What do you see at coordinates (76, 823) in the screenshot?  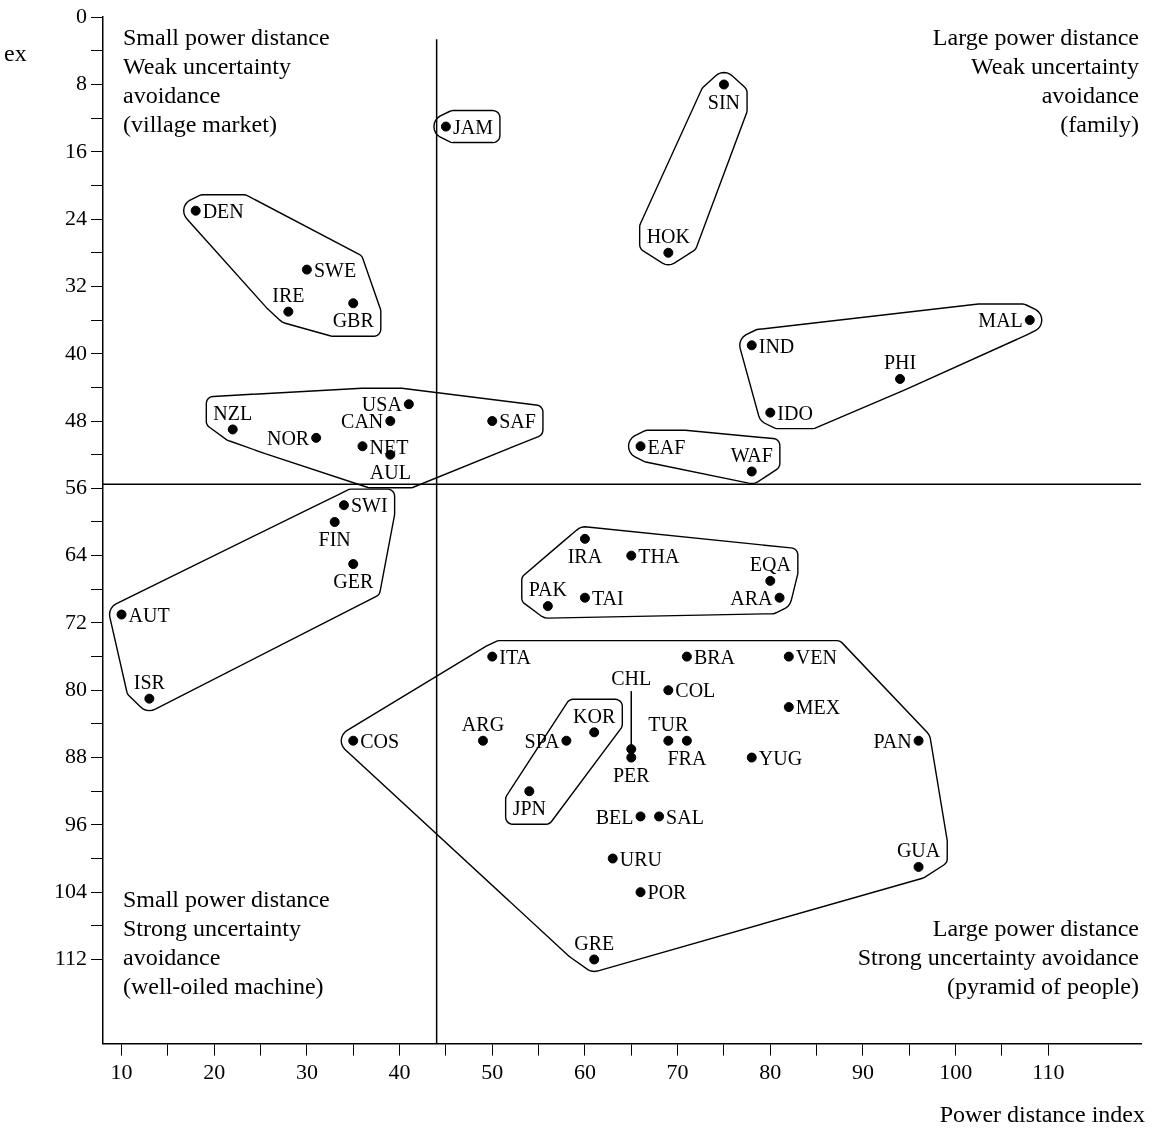 I see `y-tick-label: 96` at bounding box center [76, 823].